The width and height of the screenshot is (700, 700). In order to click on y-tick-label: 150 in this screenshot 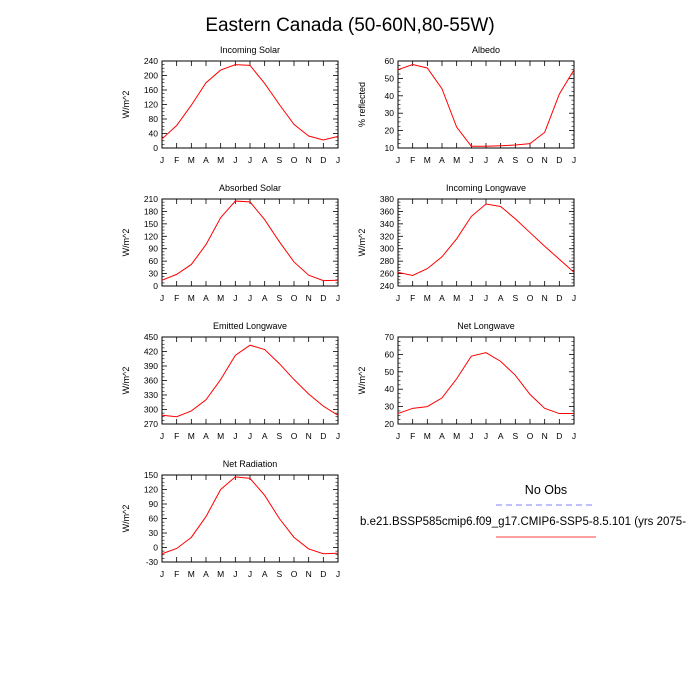, I will do `click(151, 224)`.